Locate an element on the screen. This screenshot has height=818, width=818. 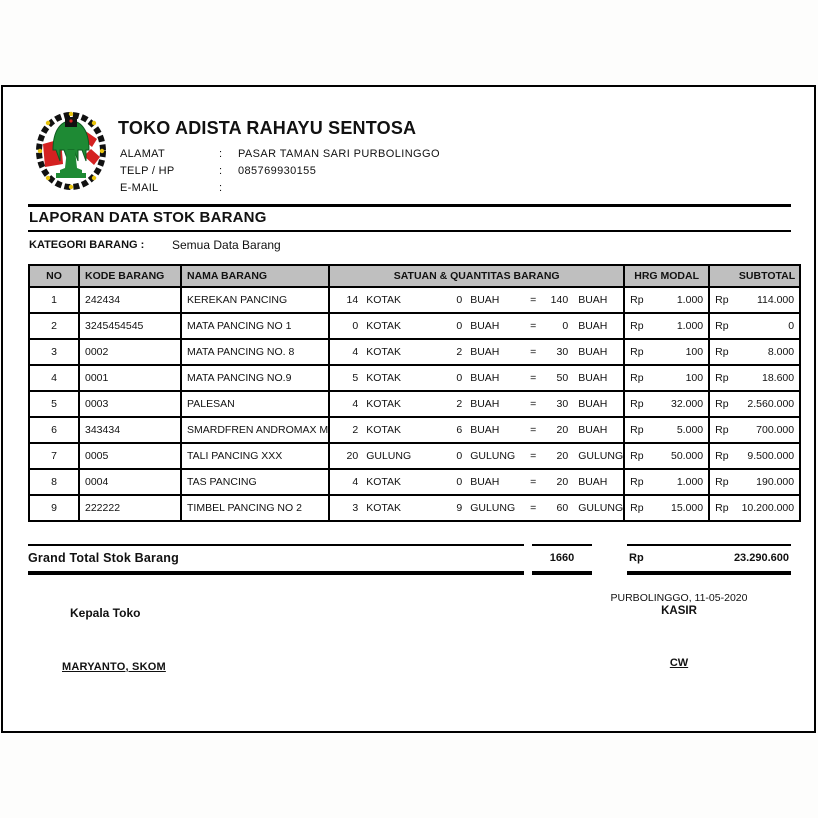
qty-kotak: 20 is located at coordinates (352, 456).